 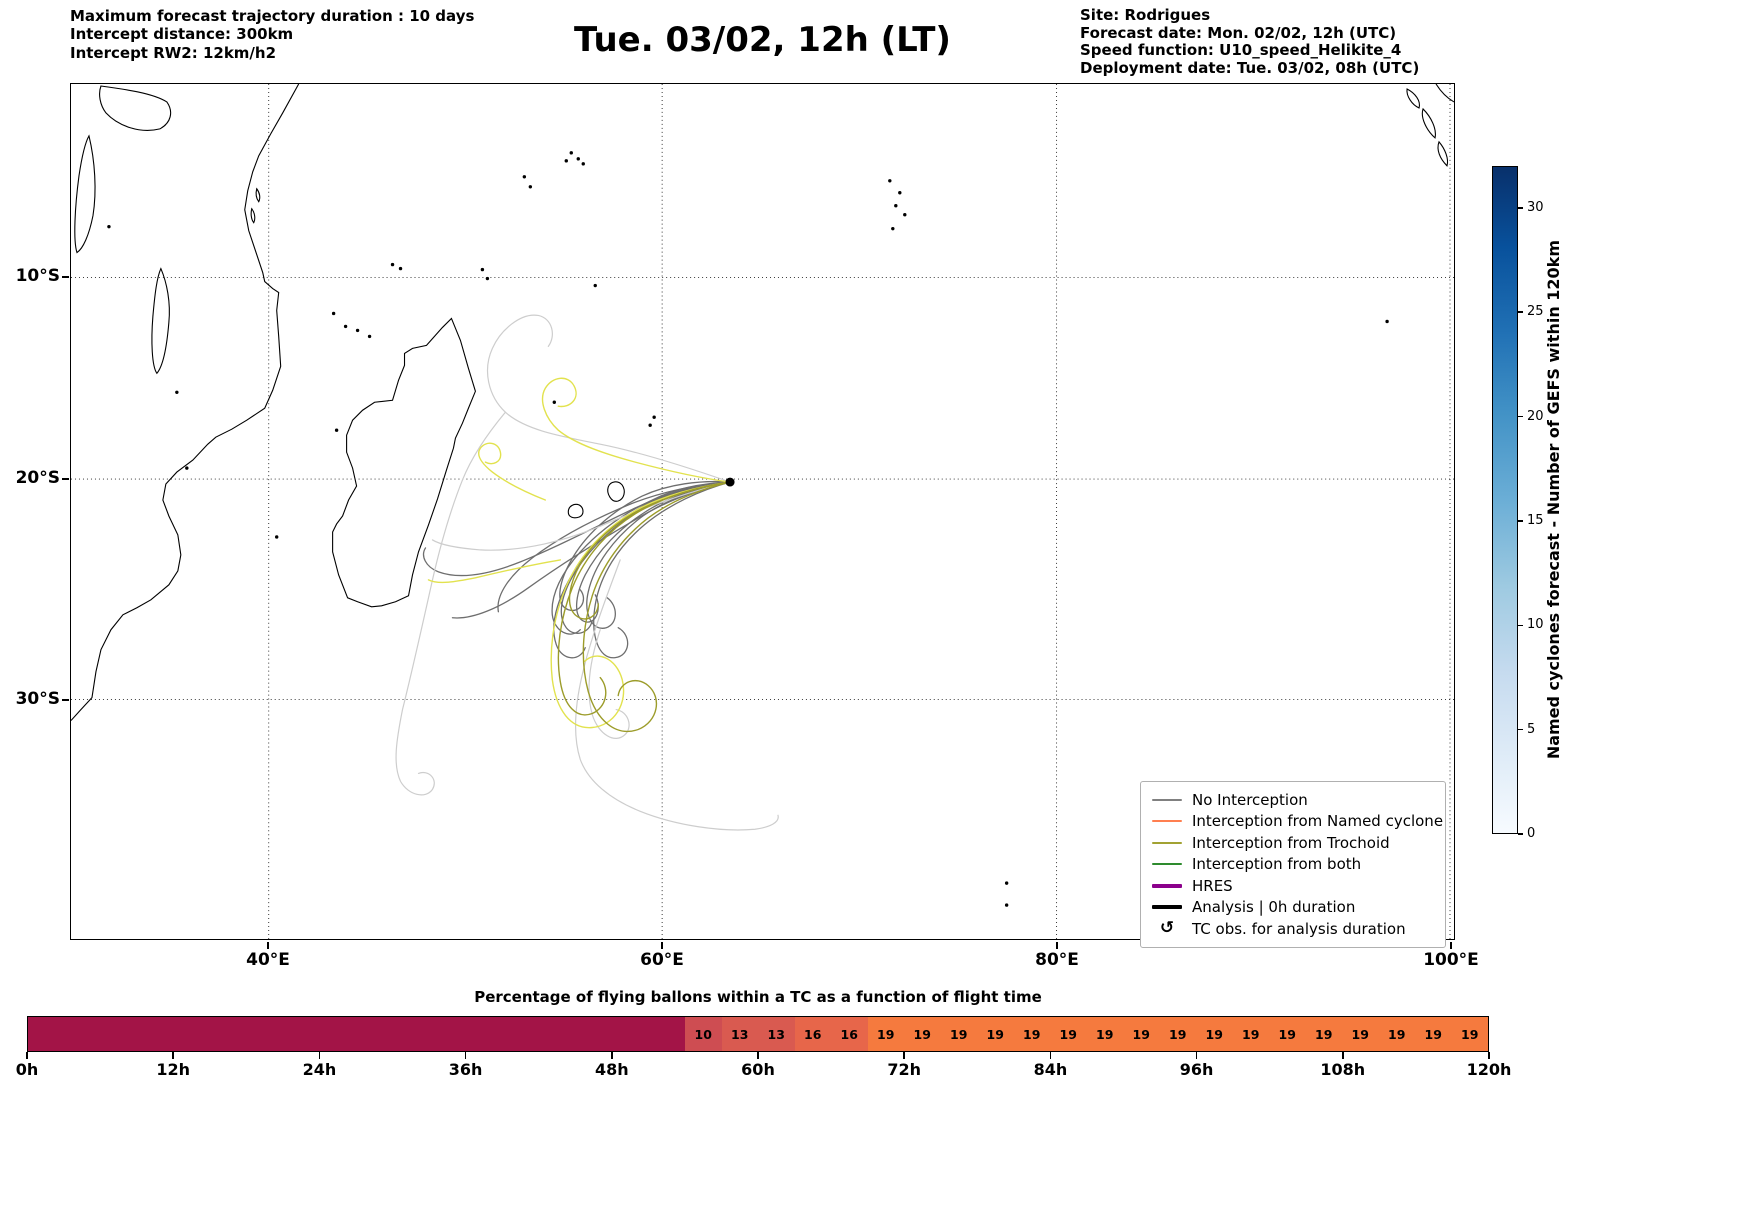 I want to click on legend-item: ↺ TC obs. for analysis duration, so click(x=1293, y=929).